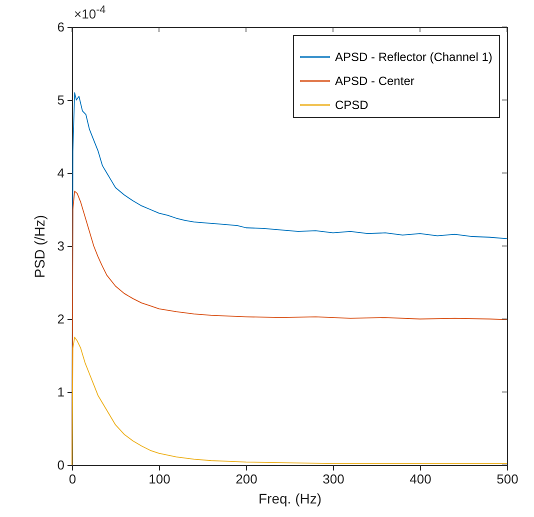  I want to click on y-tick-label: 5, so click(60, 100).